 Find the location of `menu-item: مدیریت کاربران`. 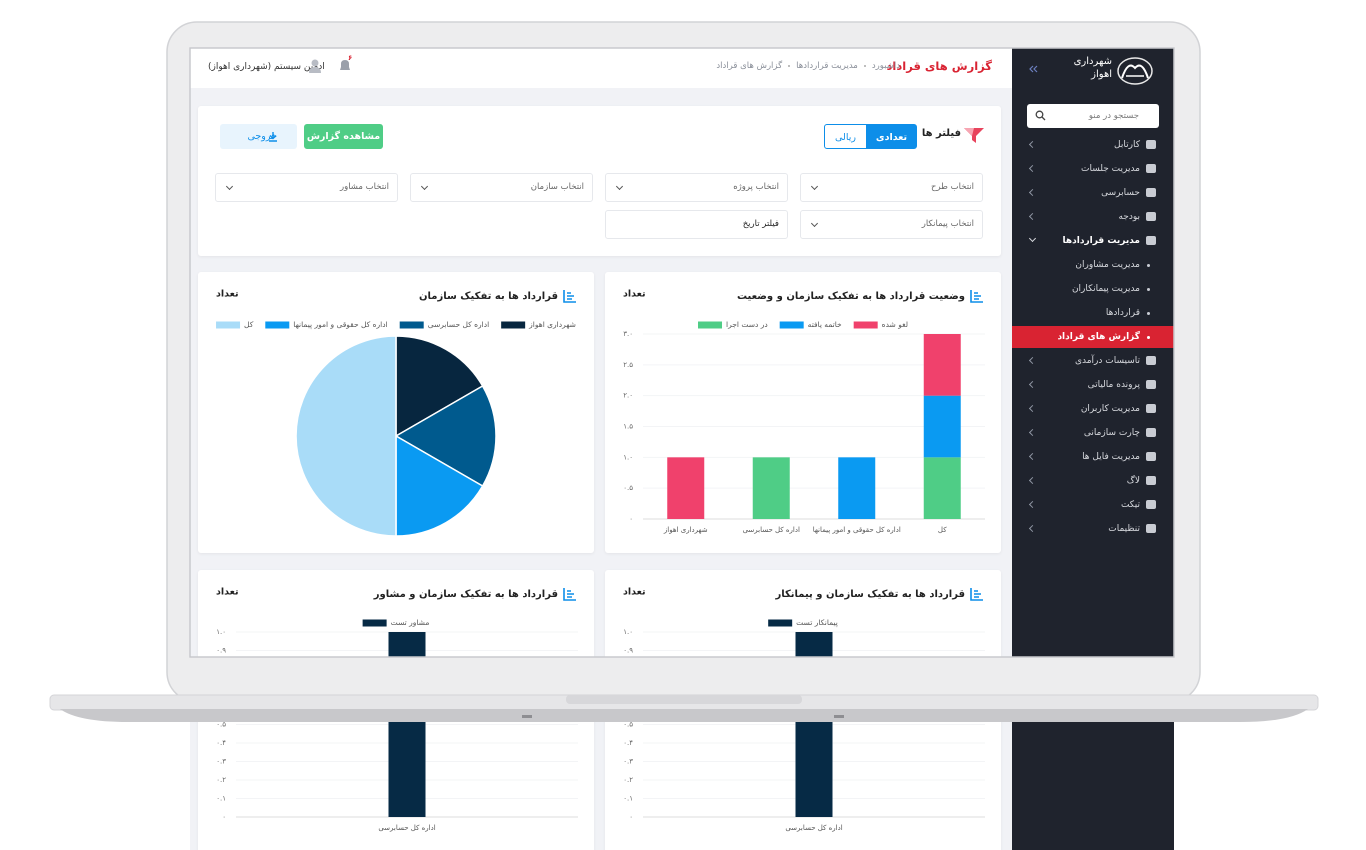

menu-item: مدیریت کاربران is located at coordinates (1093, 409).